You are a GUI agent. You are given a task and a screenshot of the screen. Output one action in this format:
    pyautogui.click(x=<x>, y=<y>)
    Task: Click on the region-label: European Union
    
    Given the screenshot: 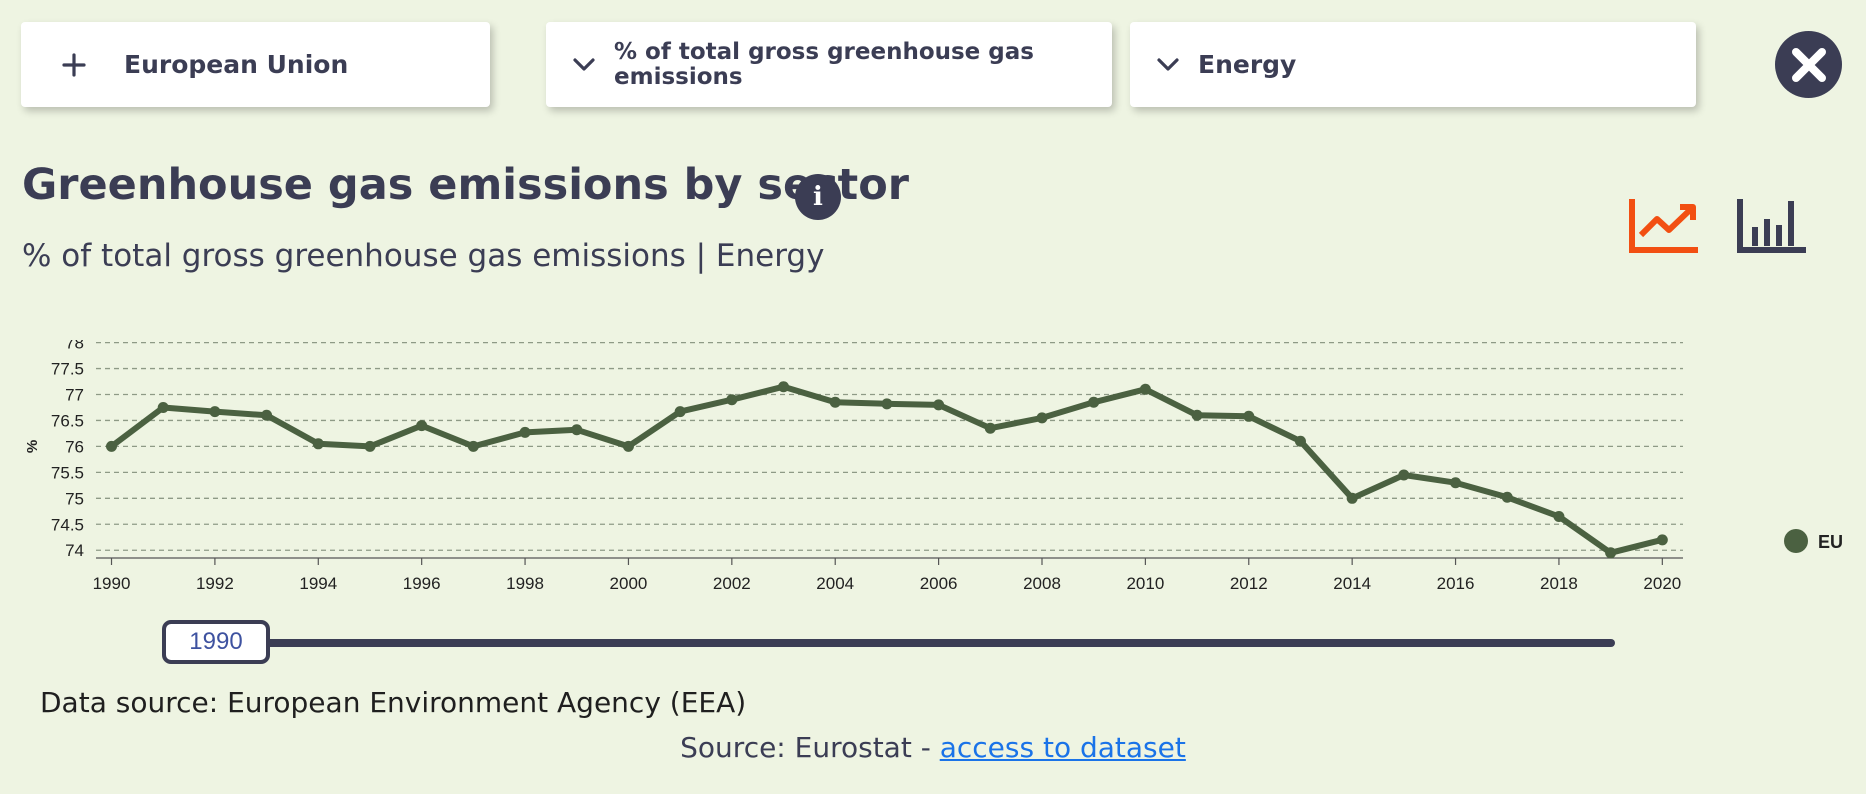 What is the action you would take?
    pyautogui.click(x=236, y=64)
    